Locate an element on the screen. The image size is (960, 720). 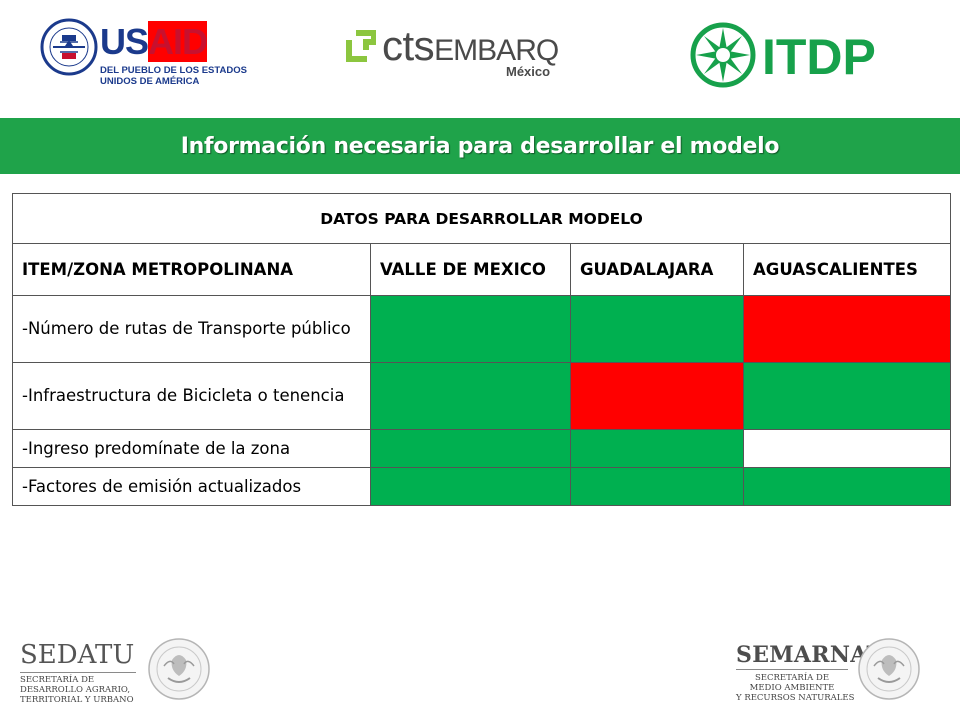
table-row: -Factores de emisión actualizados is located at coordinates (482, 486).